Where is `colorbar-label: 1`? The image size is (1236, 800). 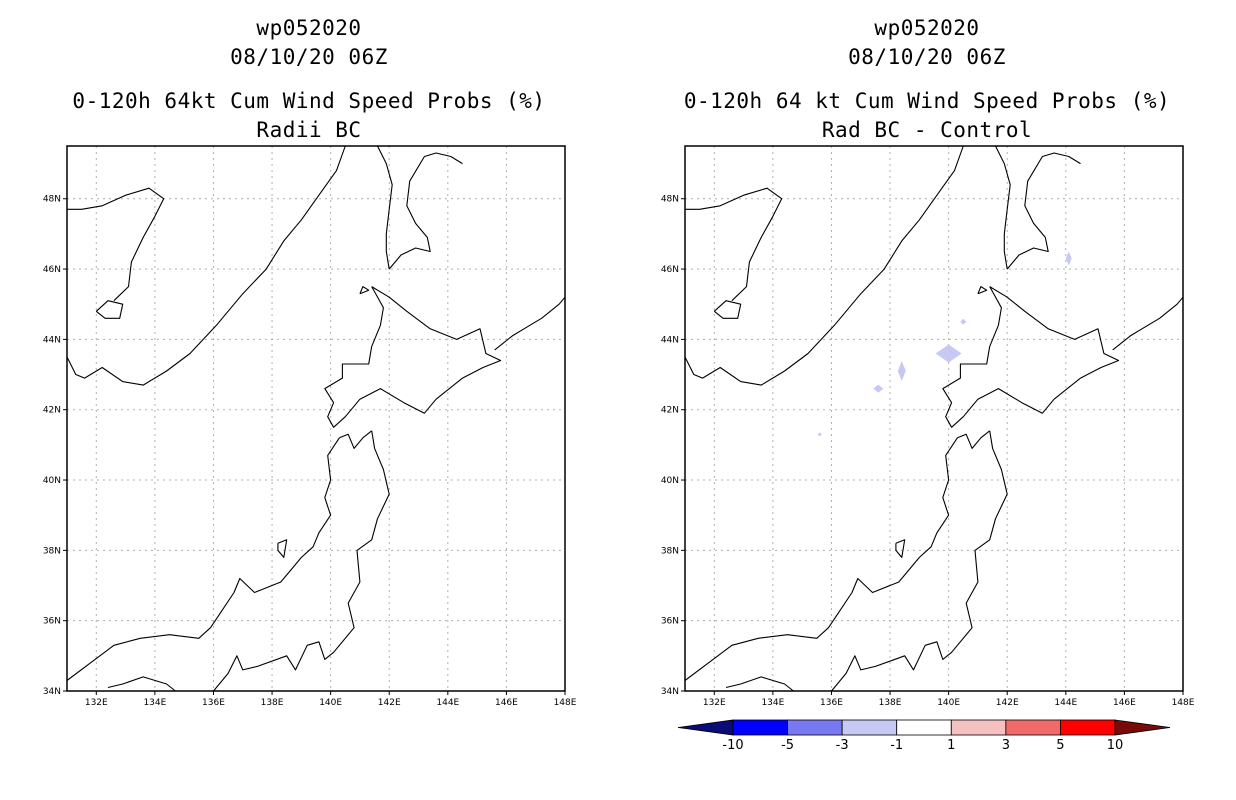 colorbar-label: 1 is located at coordinates (951, 745).